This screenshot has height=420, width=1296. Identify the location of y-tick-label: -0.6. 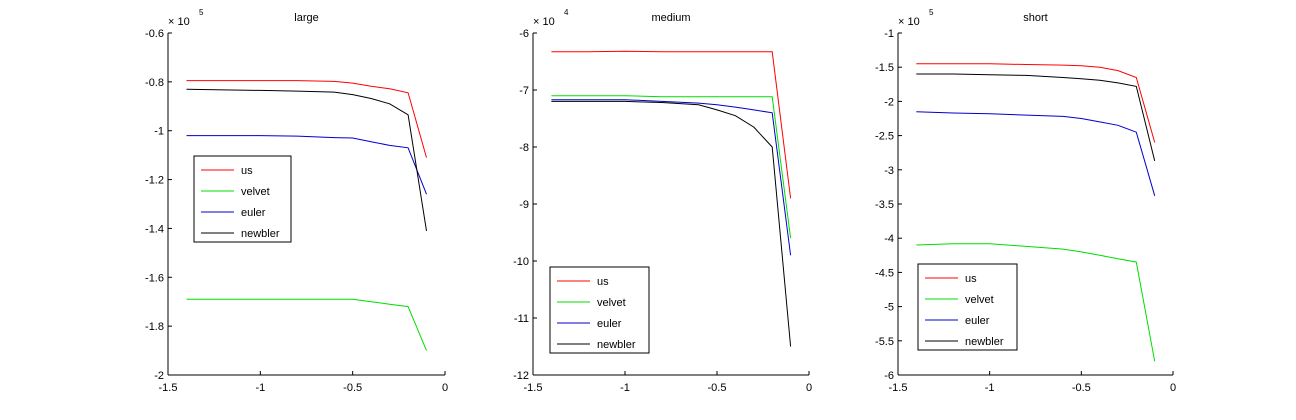
(154, 34).